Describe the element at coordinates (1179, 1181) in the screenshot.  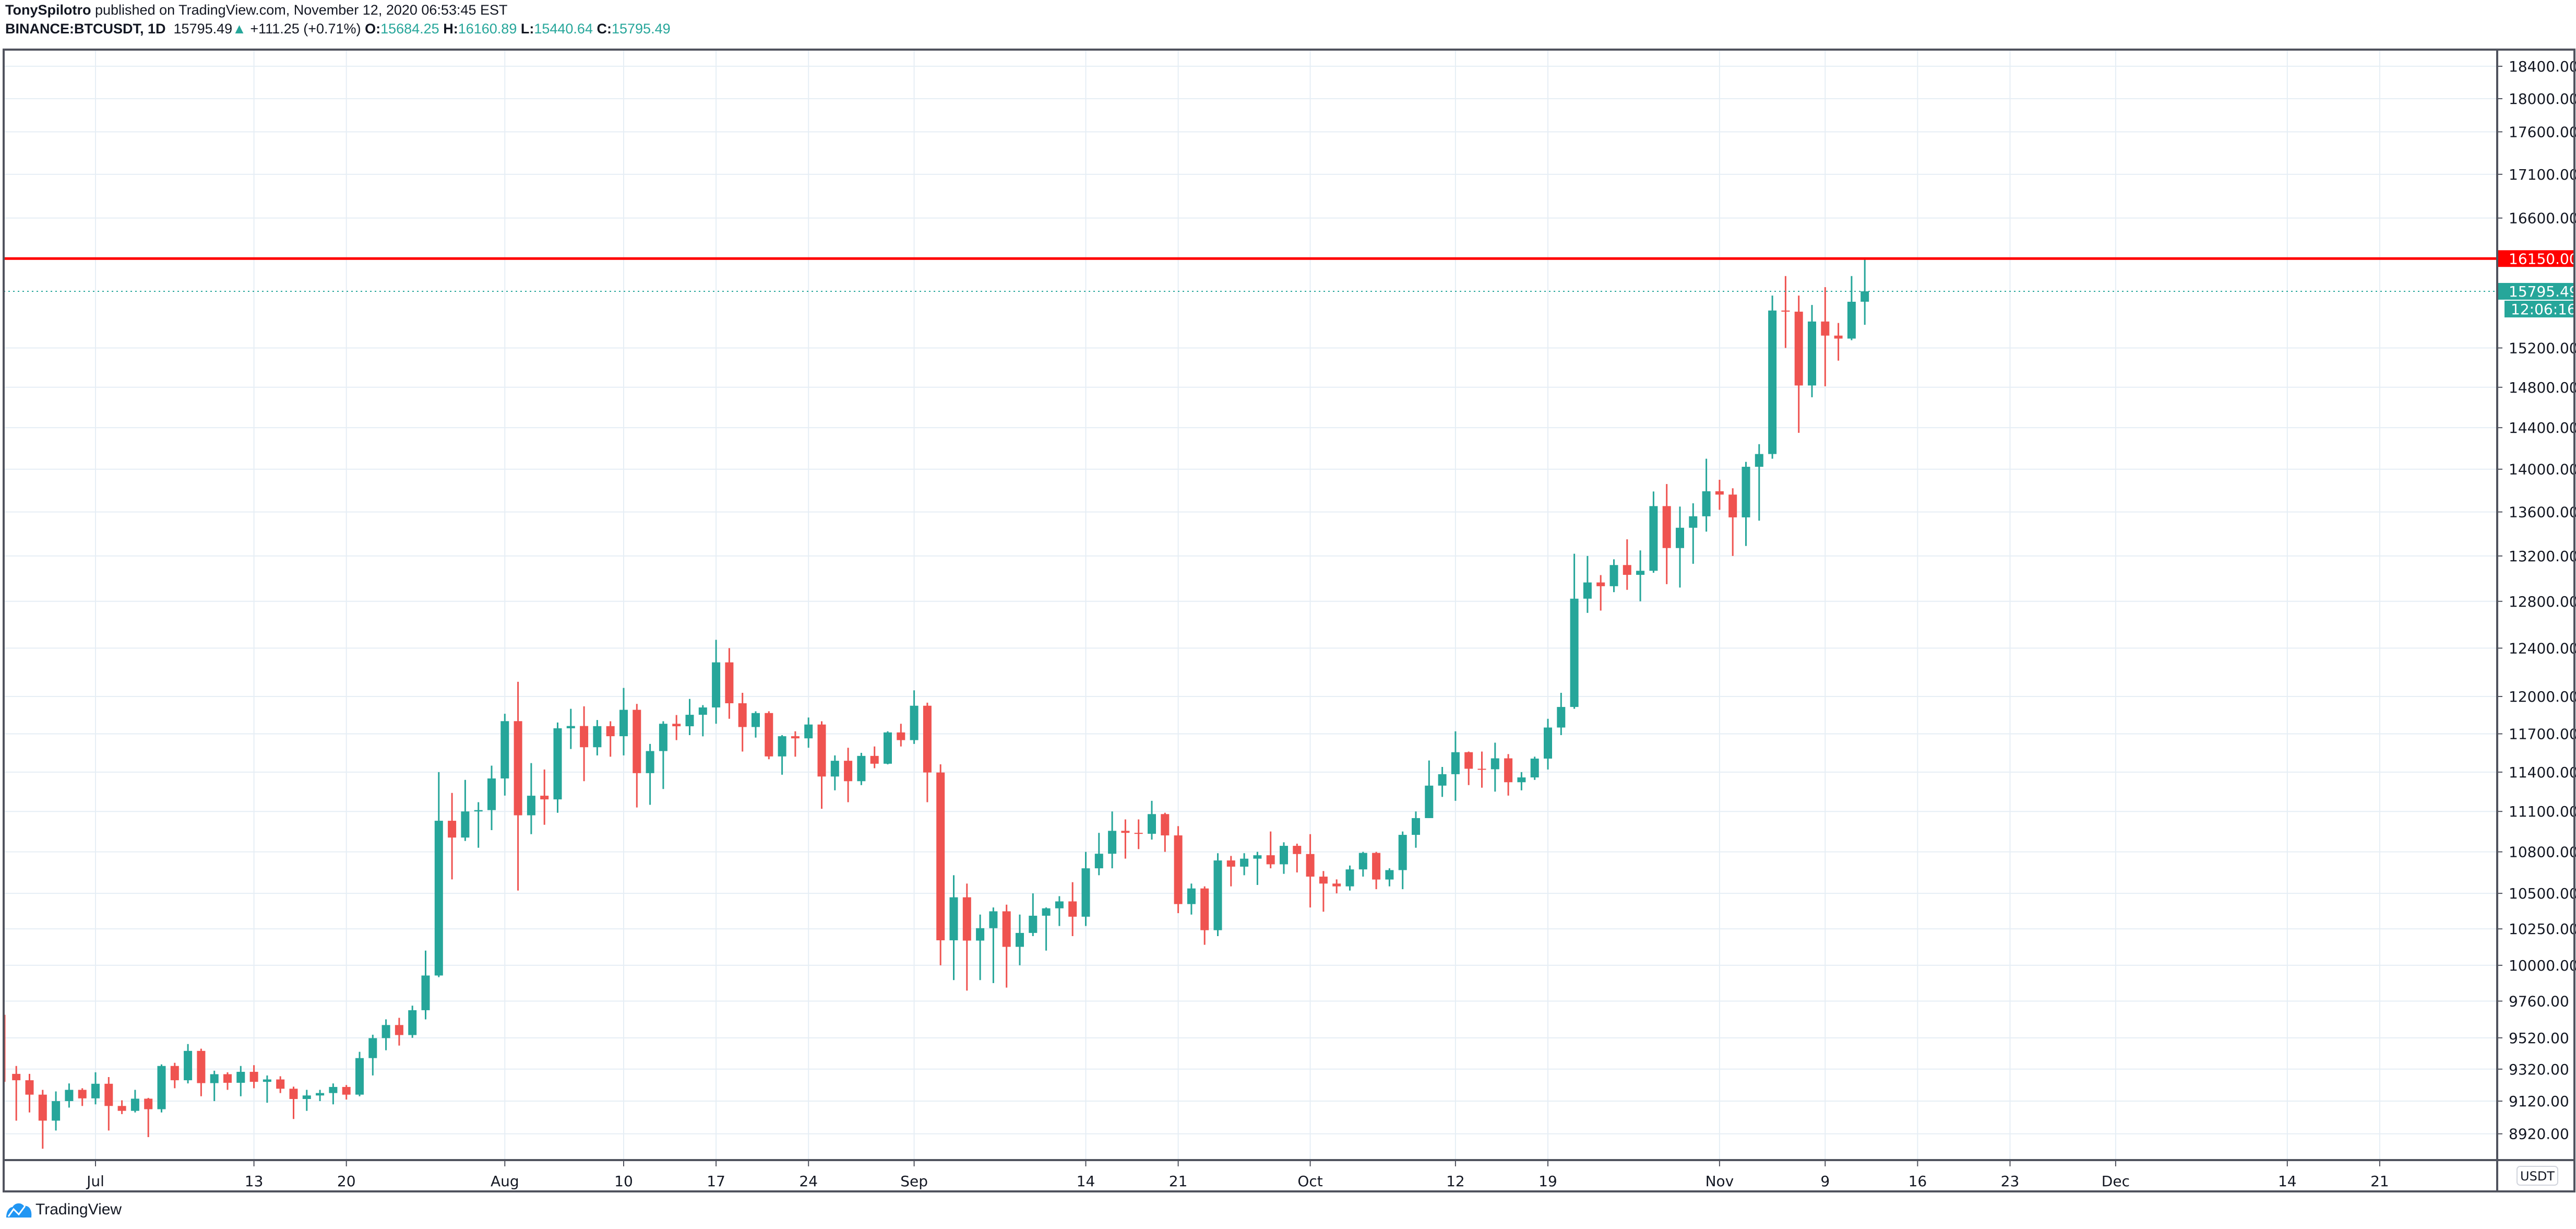
I see `x-tick-label: 21` at that location.